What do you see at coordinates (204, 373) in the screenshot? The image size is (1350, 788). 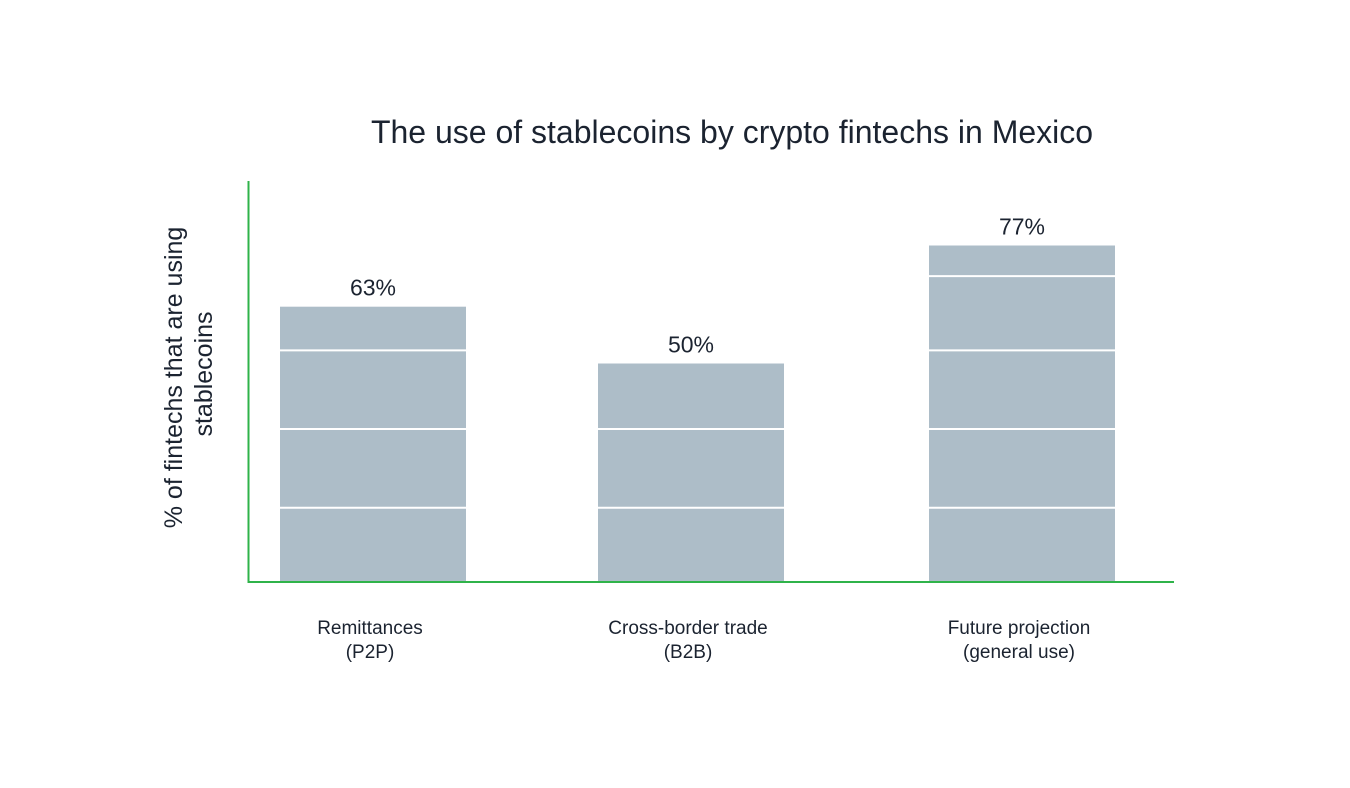 I see `y-axis-label-line-2: stablecoins` at bounding box center [204, 373].